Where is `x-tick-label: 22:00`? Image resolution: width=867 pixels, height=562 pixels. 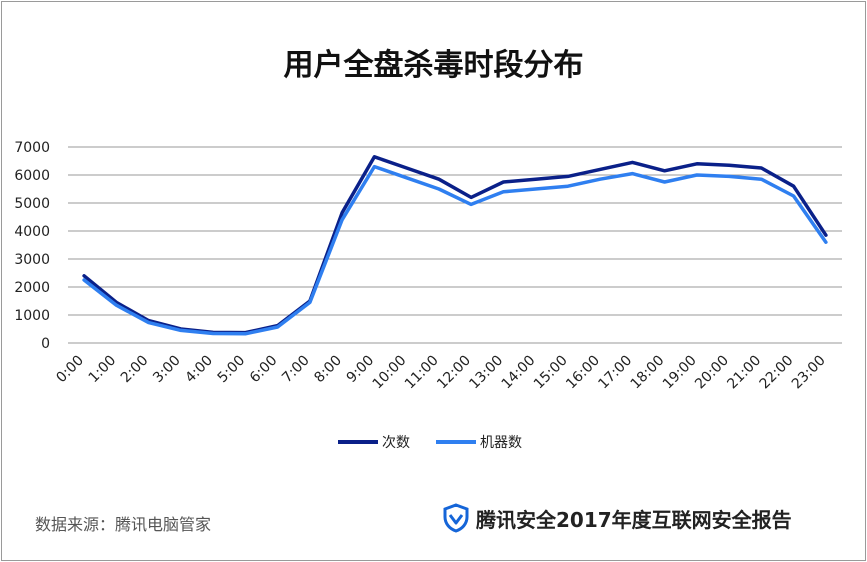
x-tick-label: 22:00 is located at coordinates (777, 373).